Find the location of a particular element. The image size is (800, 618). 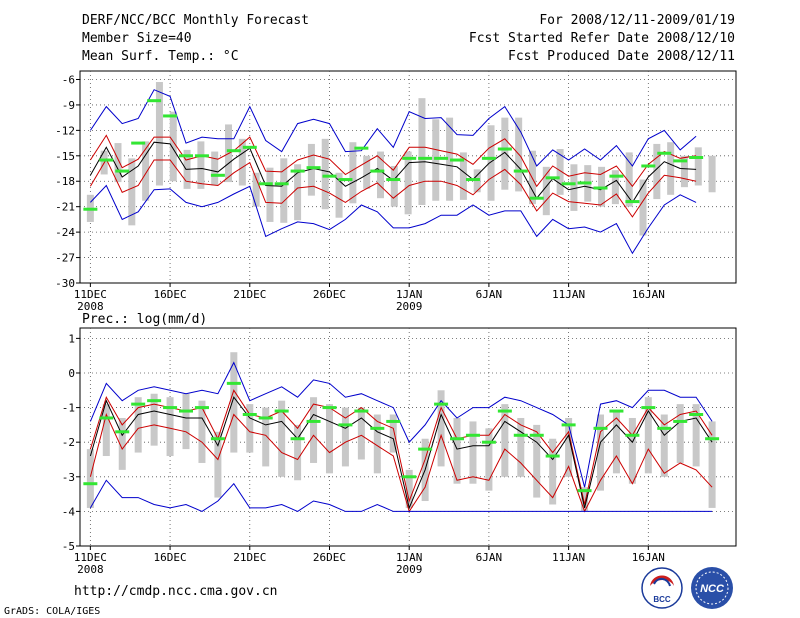

precip-y-tick-label: 0 is located at coordinates (71, 373).